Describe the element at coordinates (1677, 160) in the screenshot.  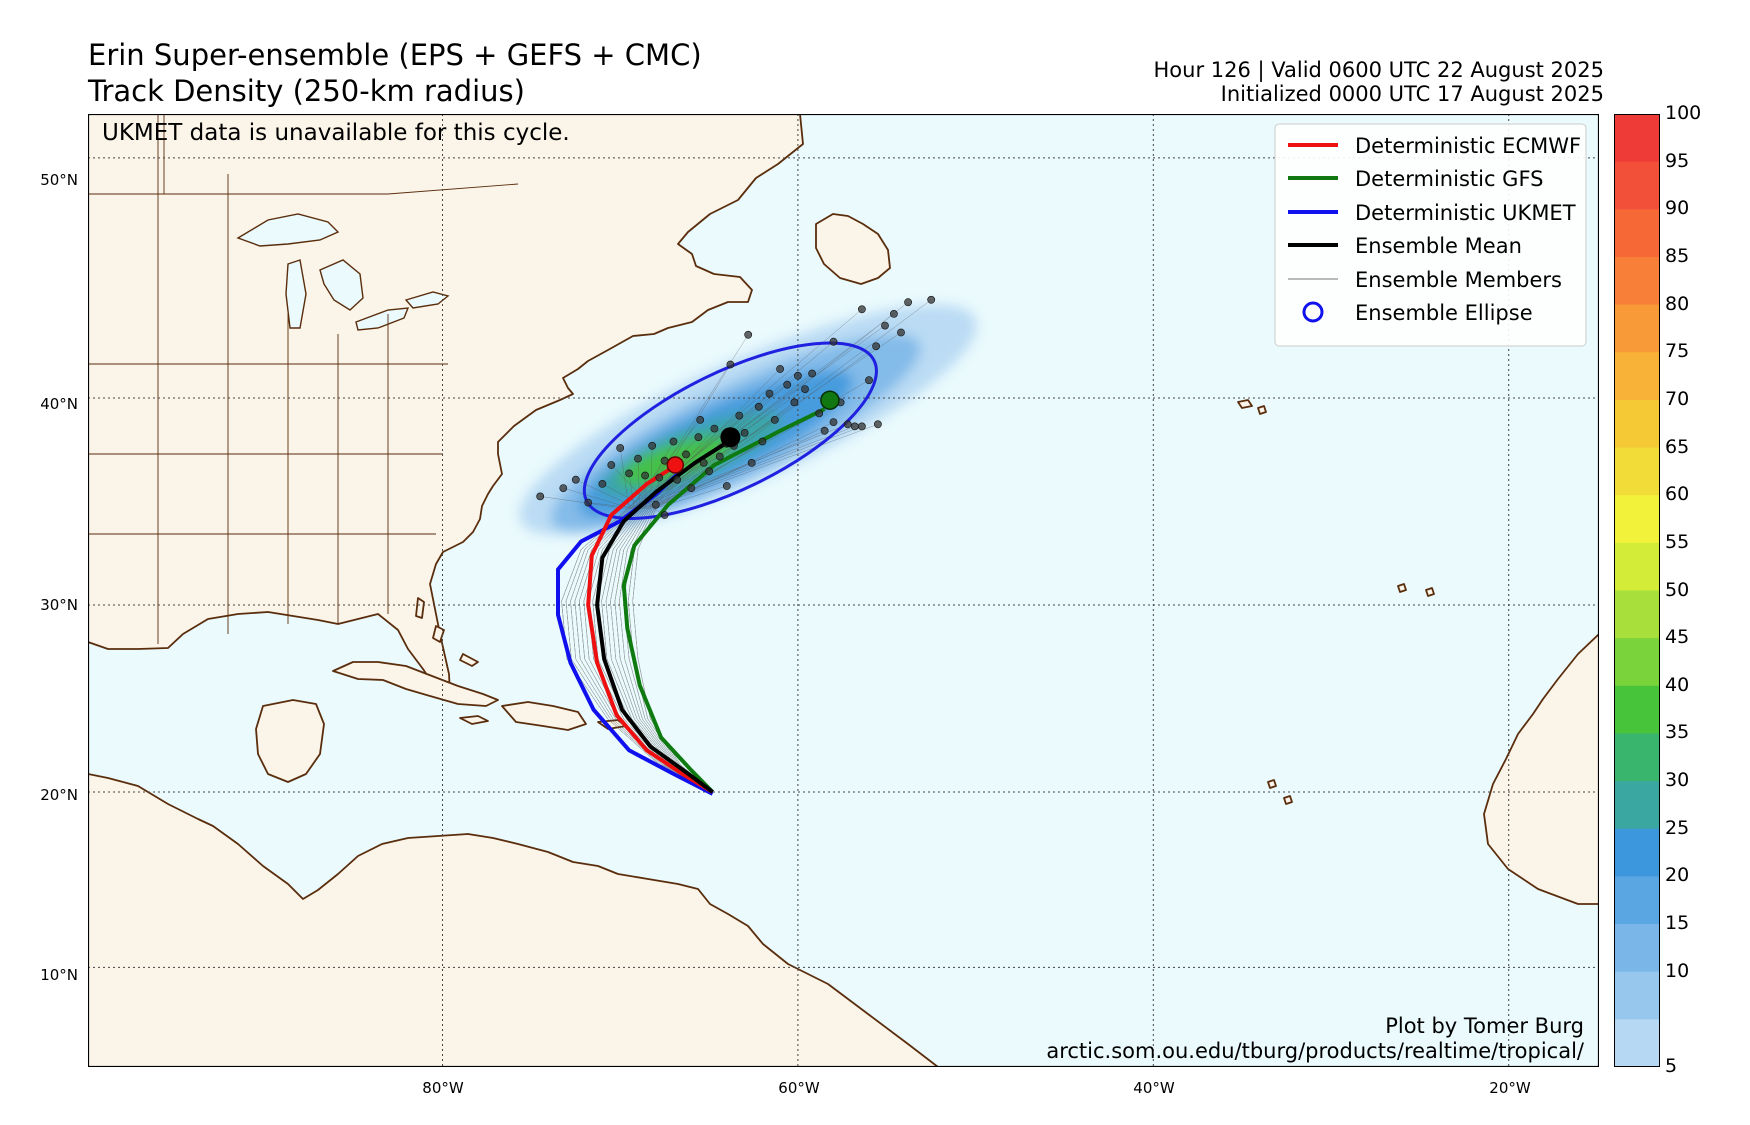
I see `colorbar-tick-95: 95` at that location.